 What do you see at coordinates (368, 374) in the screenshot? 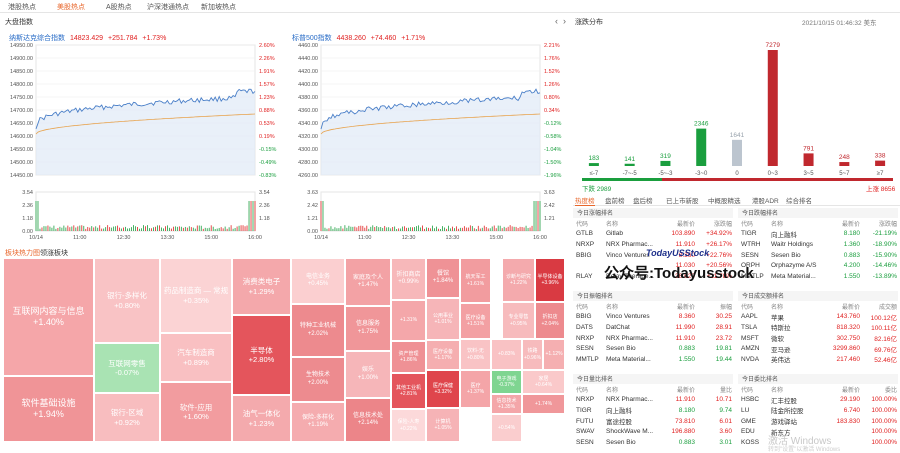
I see `heatmap-cell: 娱乐 +1.00%` at bounding box center [368, 374].